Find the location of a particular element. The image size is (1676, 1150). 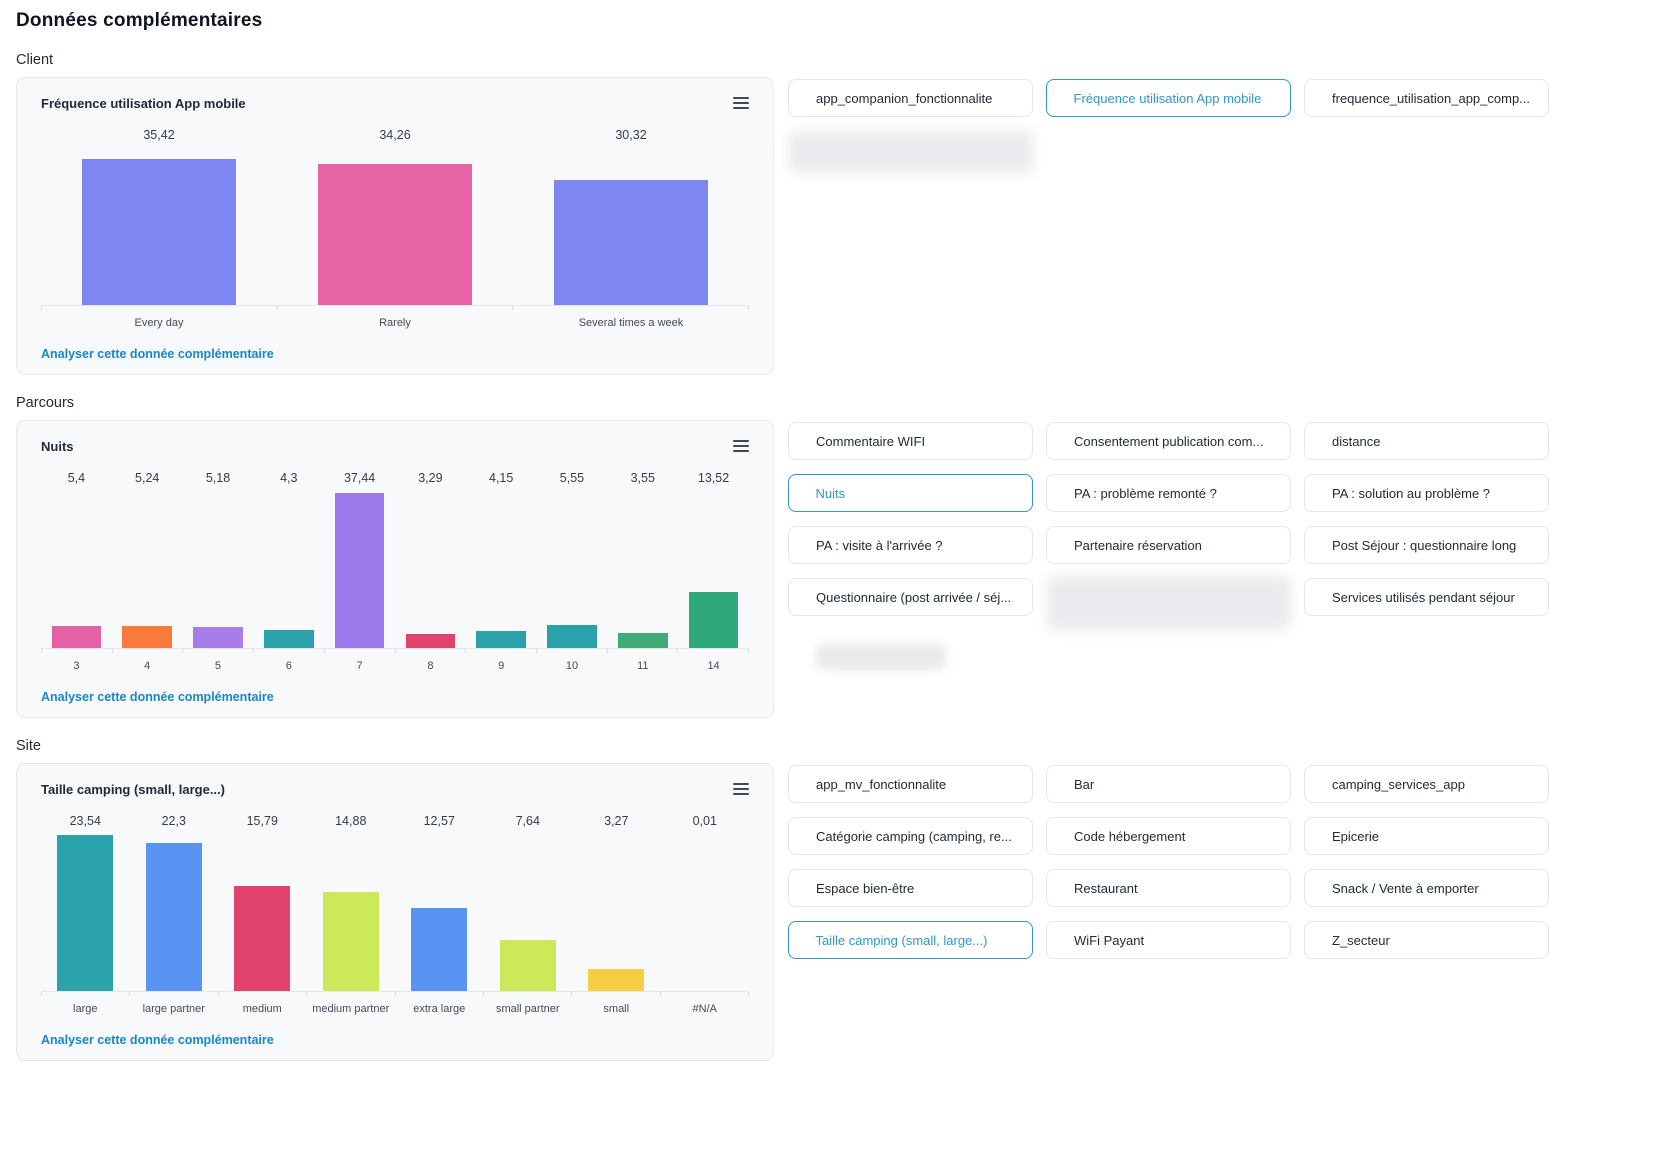

x-label: large partner is located at coordinates (173, 1009).